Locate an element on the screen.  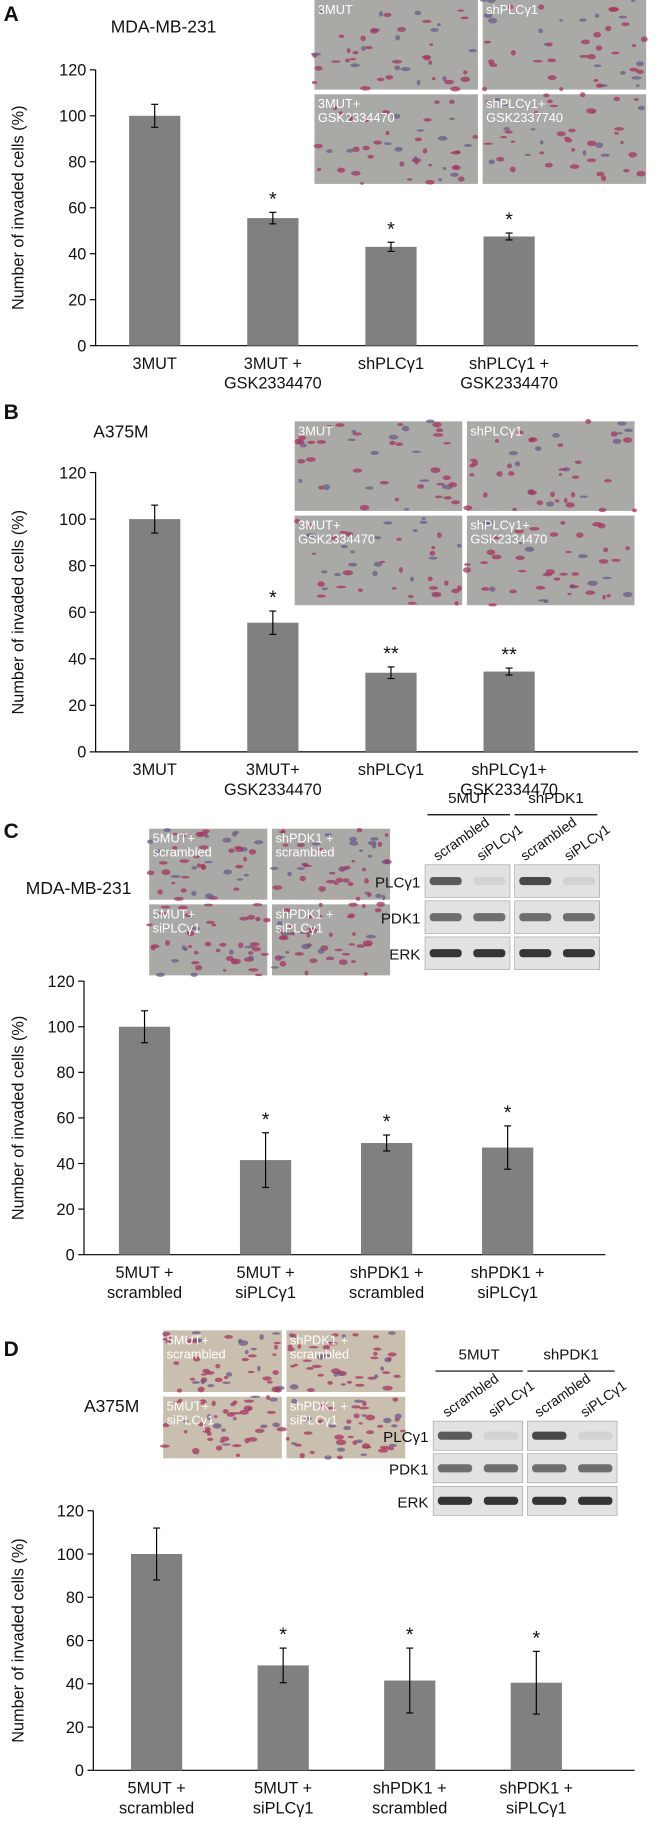
y-tick-label: 120 is located at coordinates (70, 1512).